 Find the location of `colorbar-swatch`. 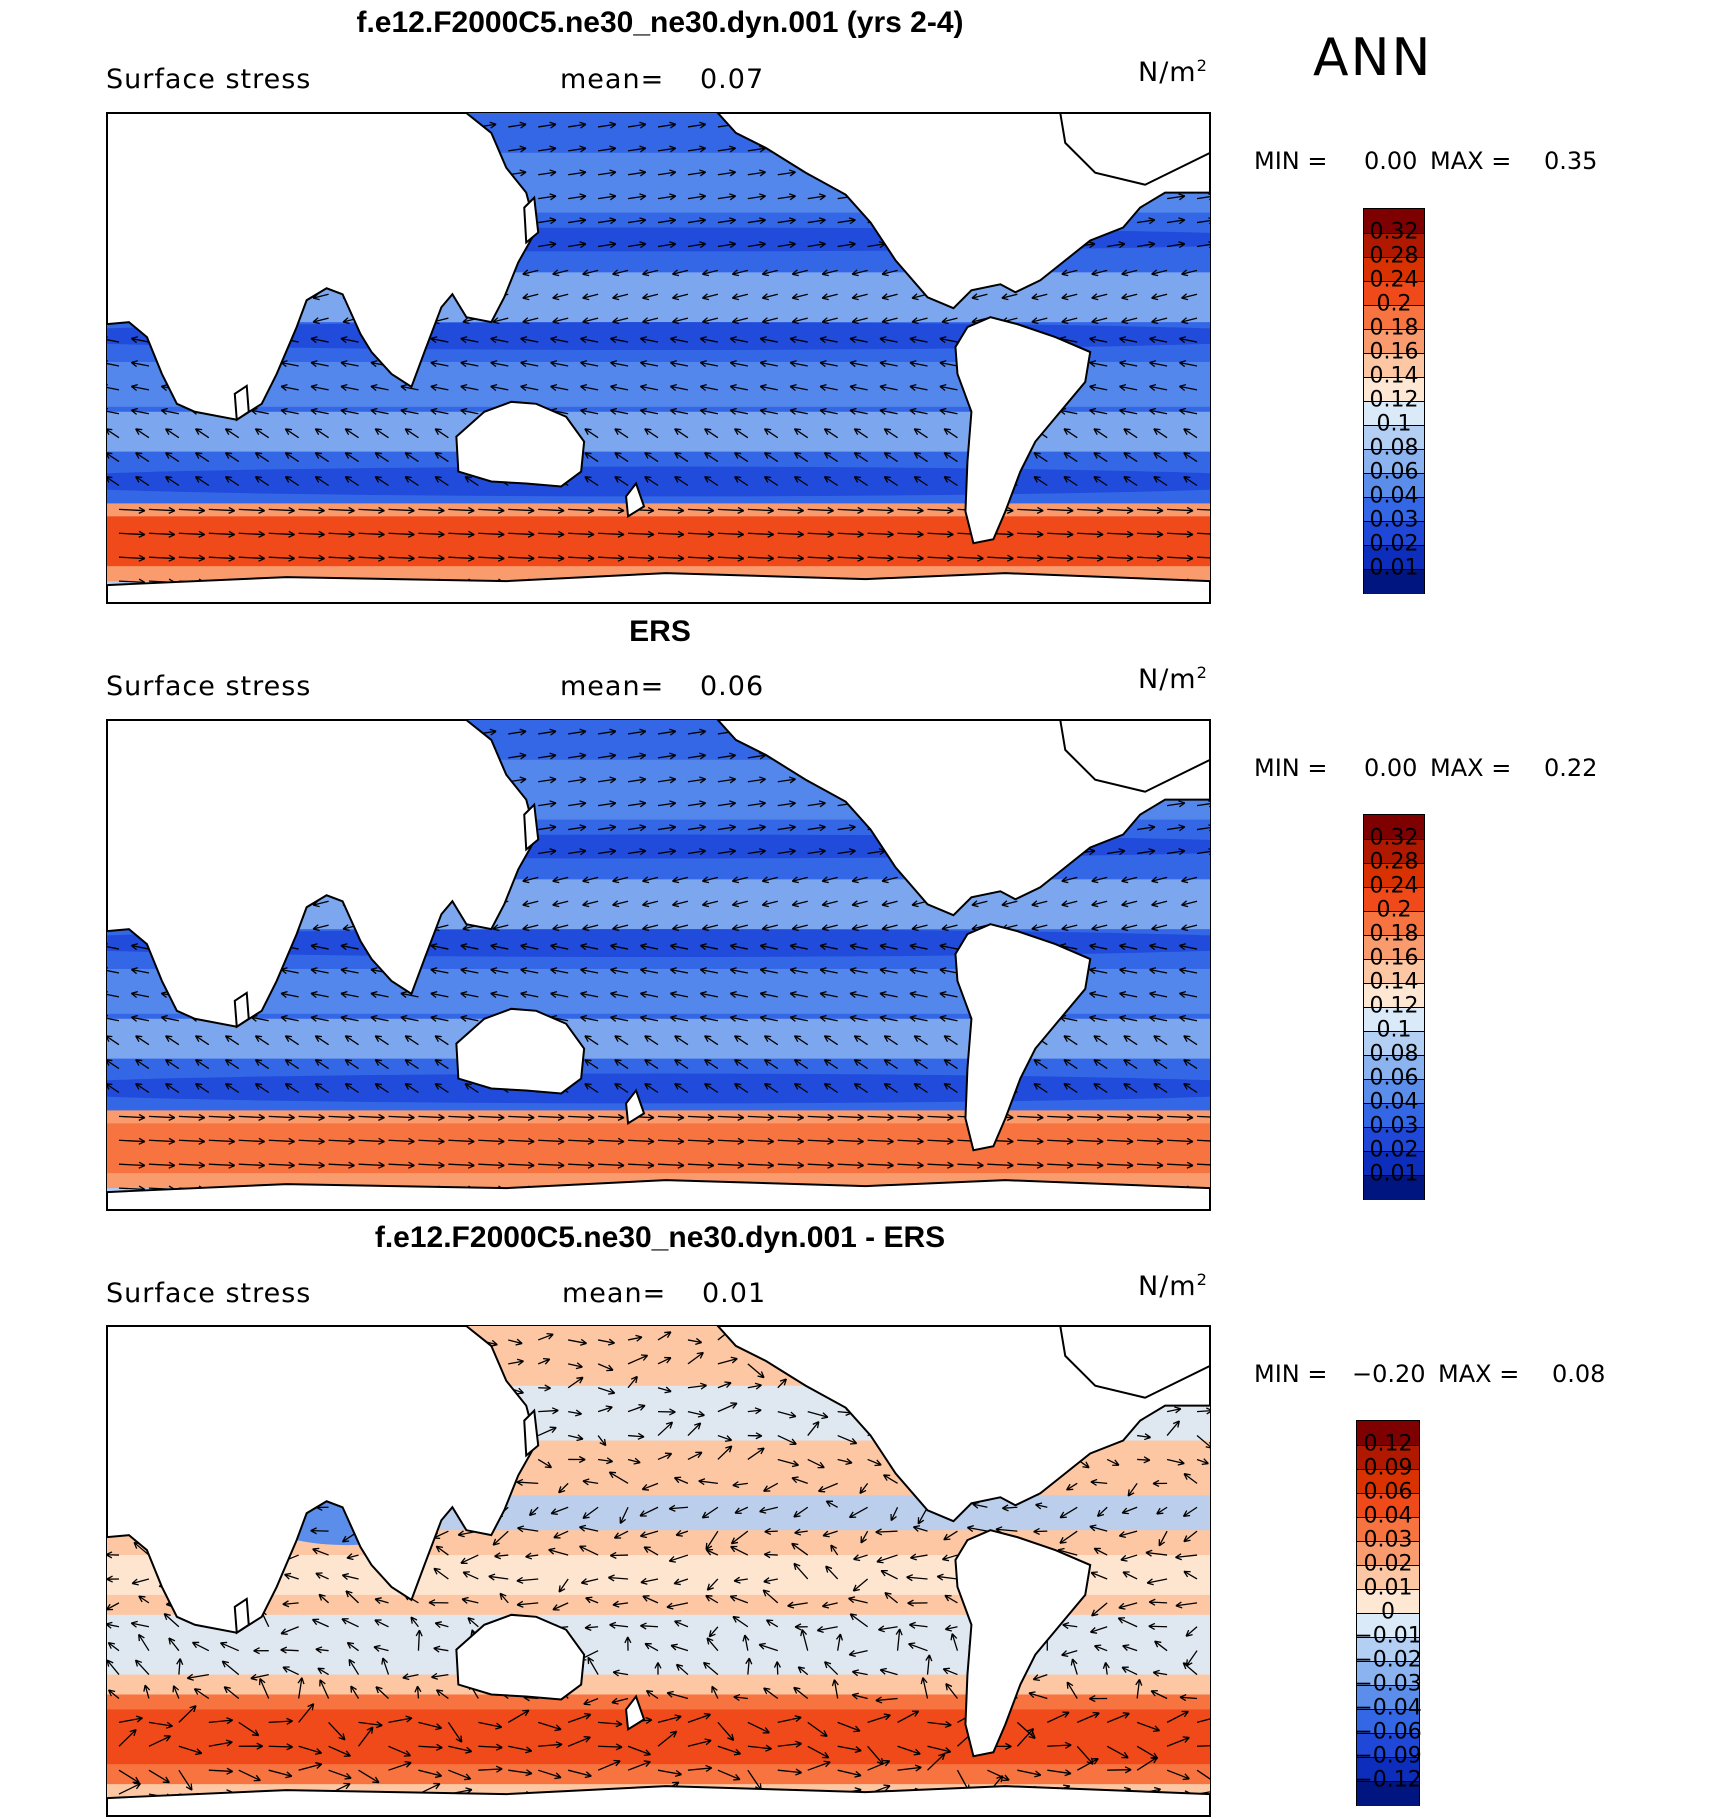

colorbar-swatch is located at coordinates (1394, 875).